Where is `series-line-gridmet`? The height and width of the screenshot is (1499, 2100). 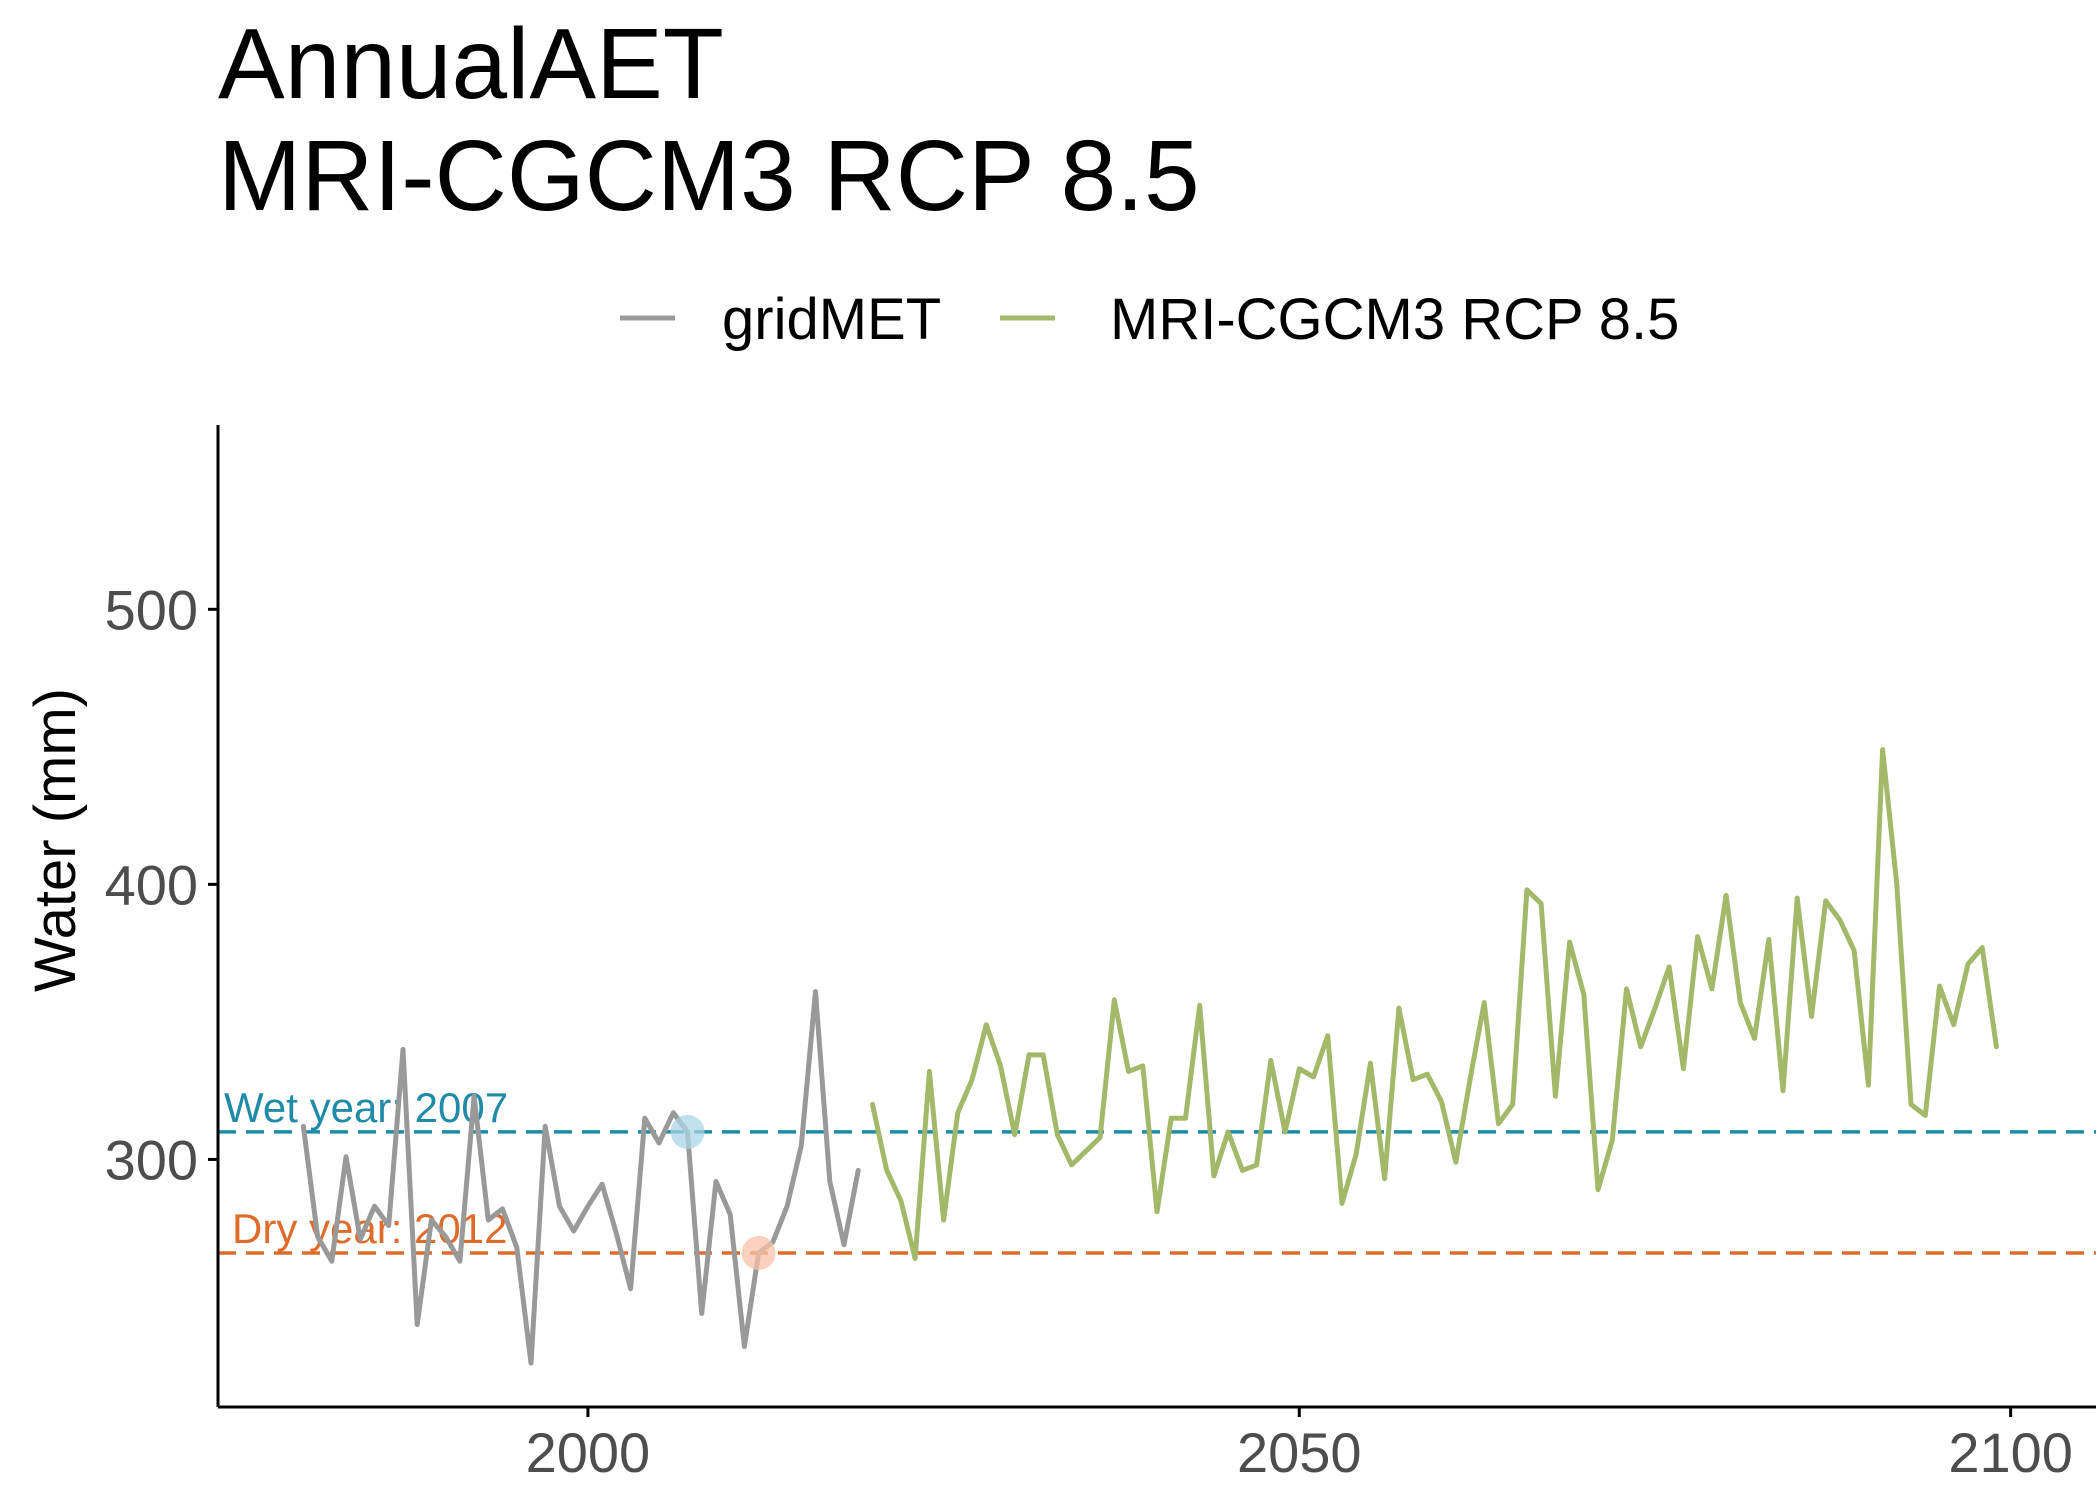
series-line-gridmet is located at coordinates (580, 1177).